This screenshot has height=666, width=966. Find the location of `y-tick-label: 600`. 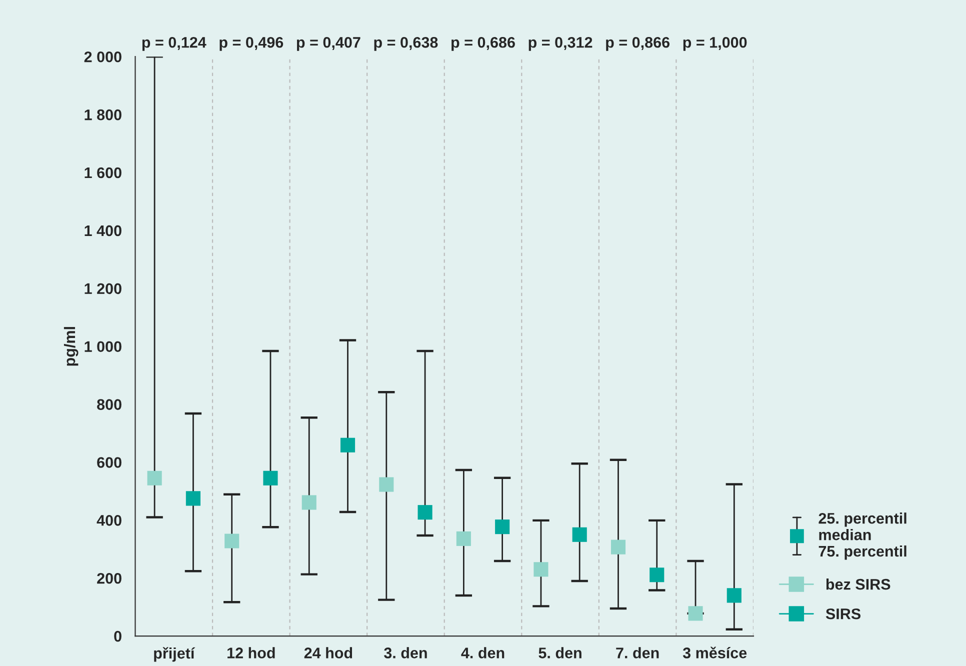

y-tick-label: 600 is located at coordinates (109, 462).